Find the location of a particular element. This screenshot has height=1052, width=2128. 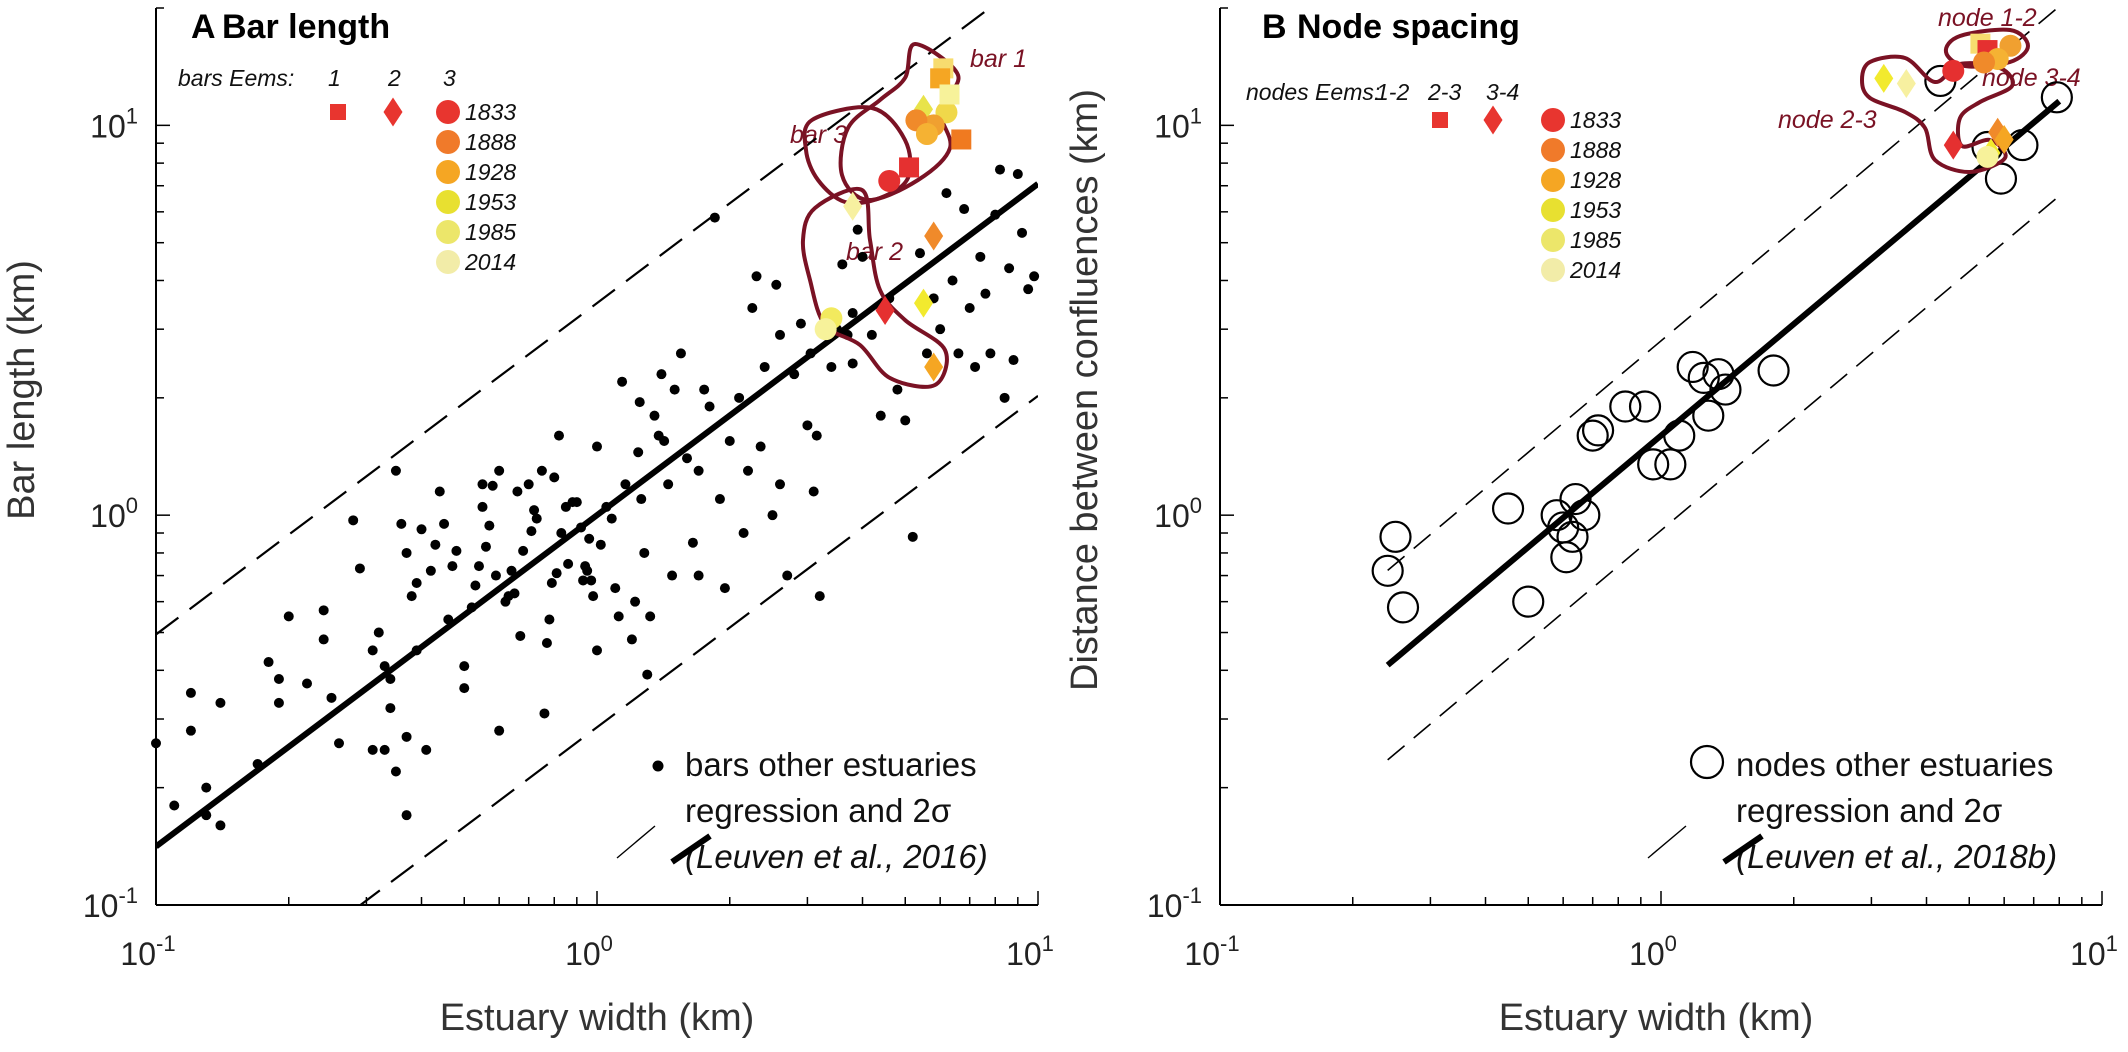

panel-a-x-tick-label: 10⁰ is located at coordinates (589, 951).